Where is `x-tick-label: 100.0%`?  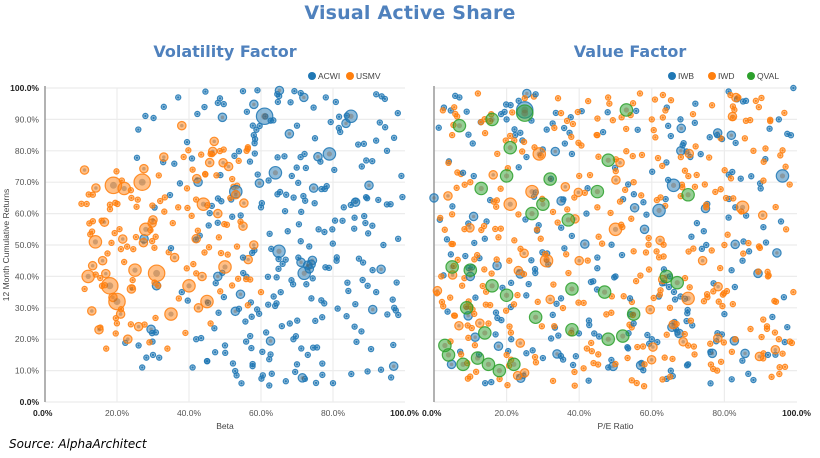
x-tick-label: 100.0% is located at coordinates (796, 413).